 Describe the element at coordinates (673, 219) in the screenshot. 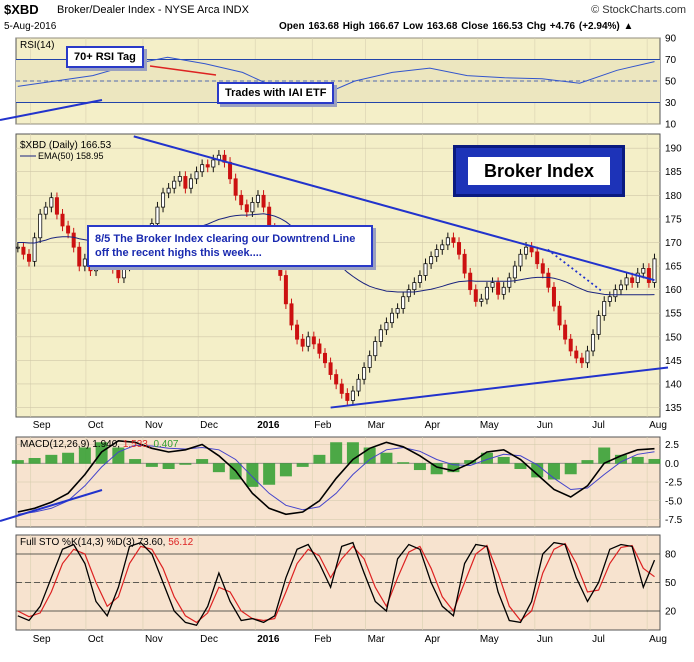

I see `price-y-tick-label: 175` at that location.